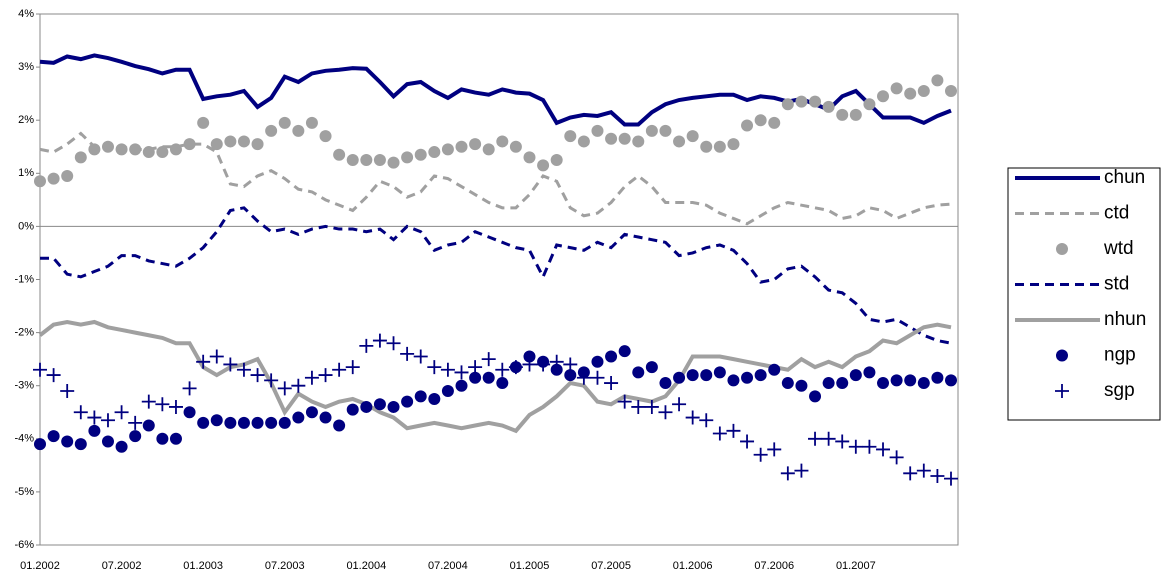  Describe the element at coordinates (1084, 294) in the screenshot. I see `legend` at that location.